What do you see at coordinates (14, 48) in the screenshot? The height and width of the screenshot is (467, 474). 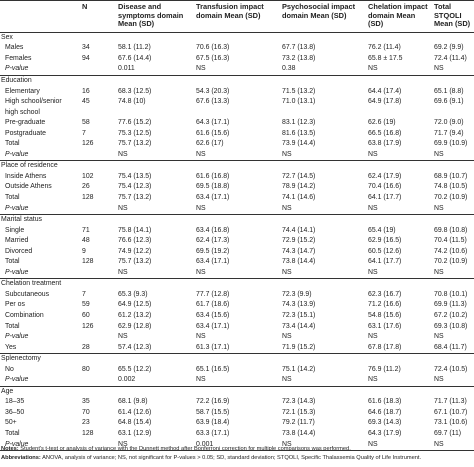 I see `row-label: Males` at bounding box center [14, 48].